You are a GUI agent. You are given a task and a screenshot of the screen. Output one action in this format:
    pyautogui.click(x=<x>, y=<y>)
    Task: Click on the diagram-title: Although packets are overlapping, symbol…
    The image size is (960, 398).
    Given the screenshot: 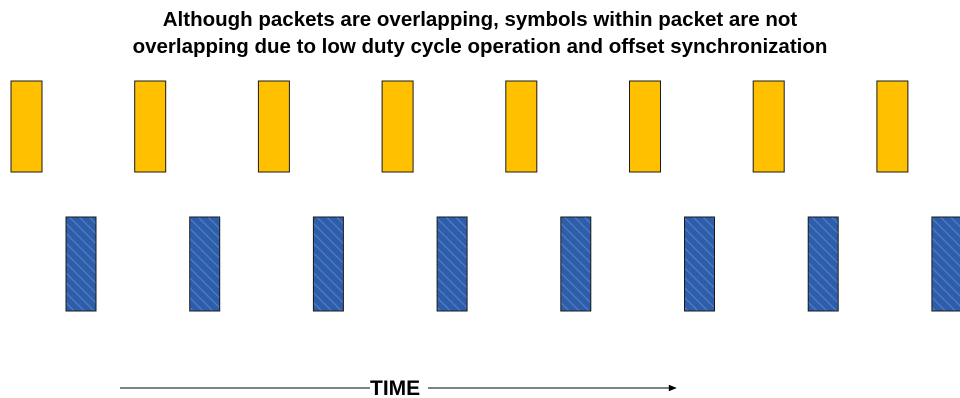 What is the action you would take?
    pyautogui.click(x=480, y=33)
    